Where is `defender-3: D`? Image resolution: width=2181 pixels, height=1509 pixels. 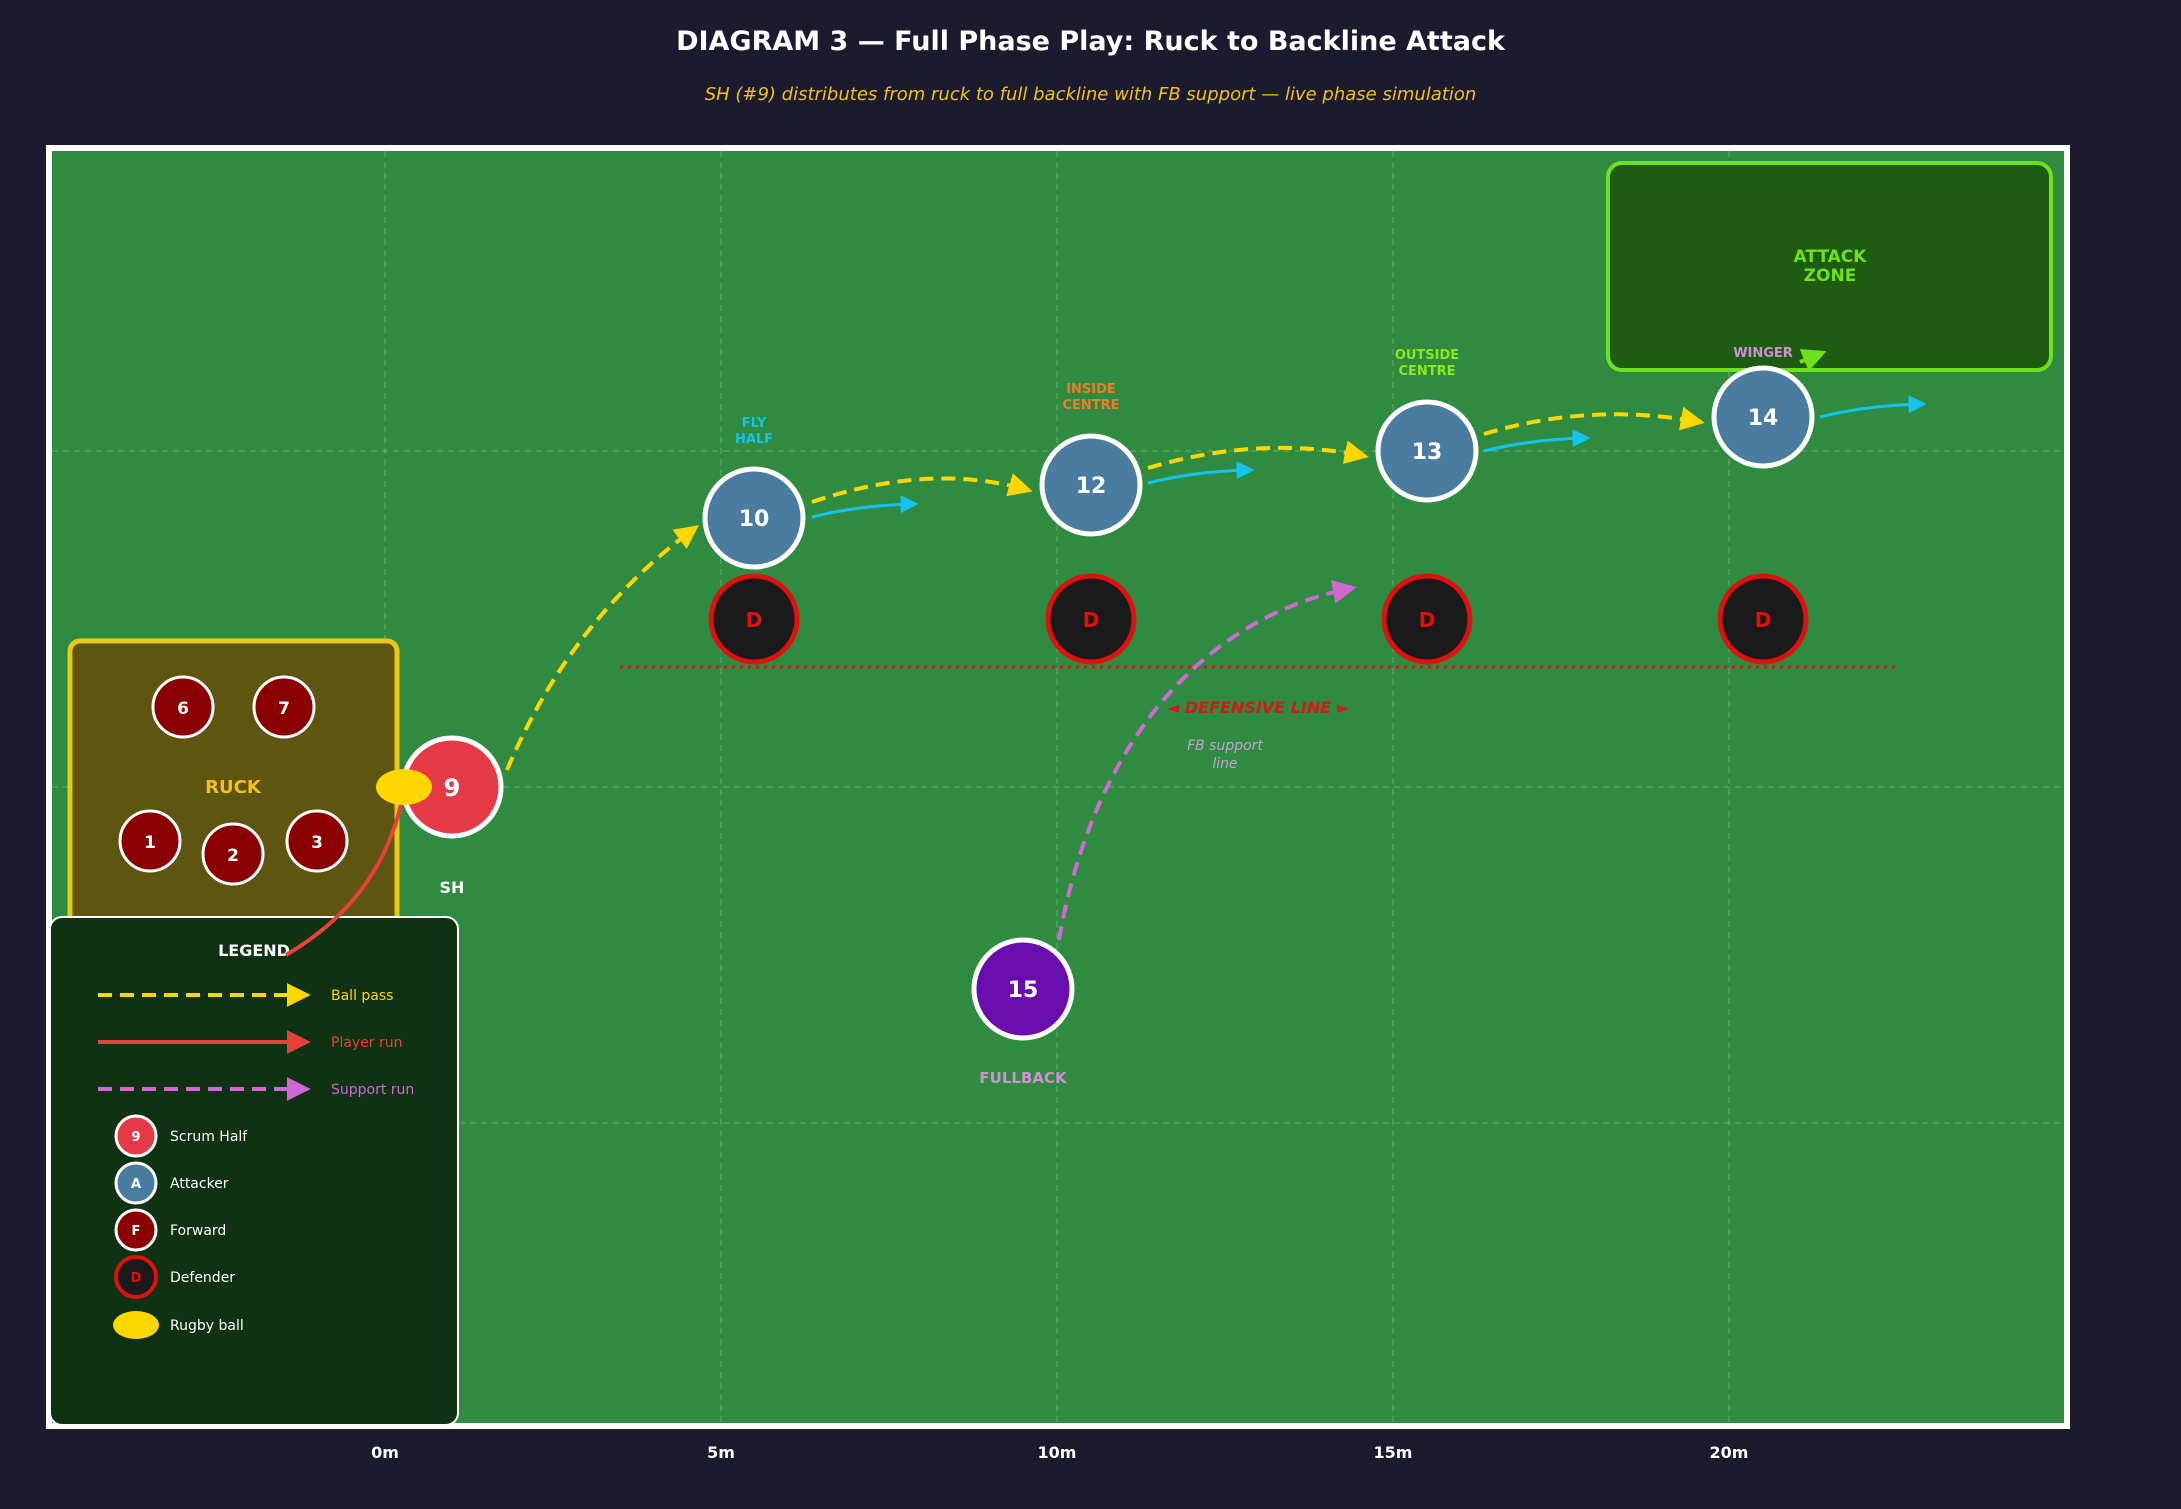 defender-3: D is located at coordinates (1427, 619).